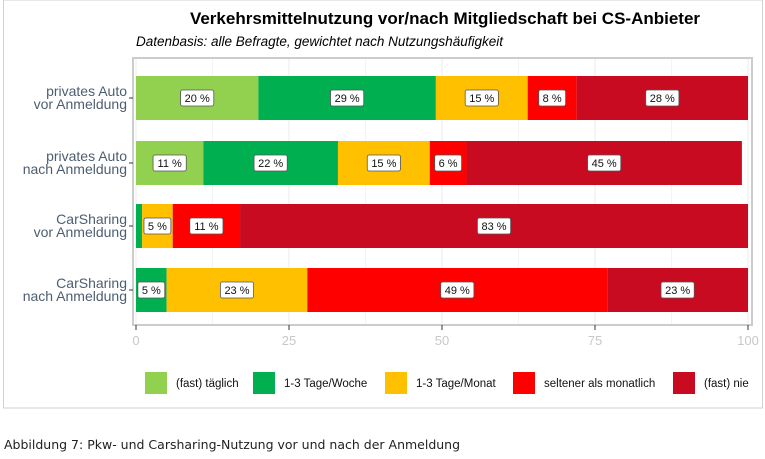 The width and height of the screenshot is (765, 459). Describe the element at coordinates (135, 340) in the screenshot. I see `x-tick-label: 0` at that location.